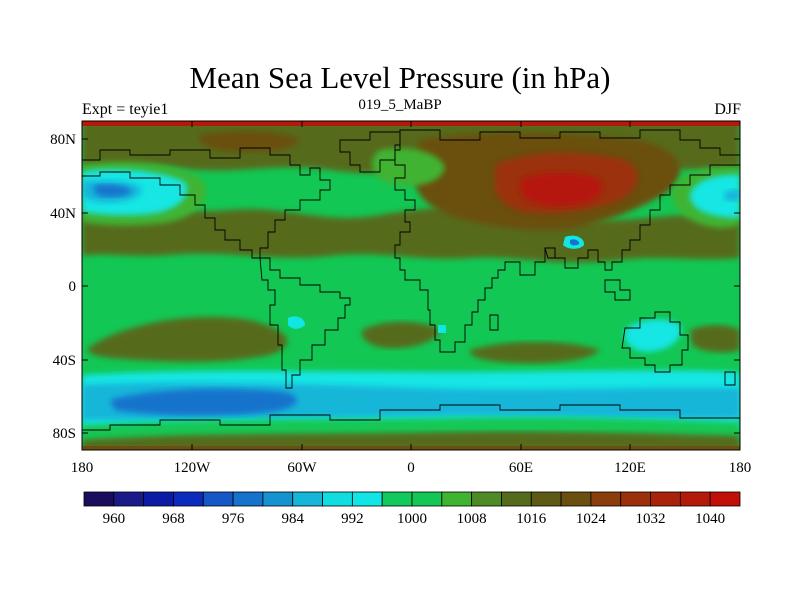 This screenshot has height=600, width=800. I want to click on lon-tick-label: 120E, so click(630, 468).